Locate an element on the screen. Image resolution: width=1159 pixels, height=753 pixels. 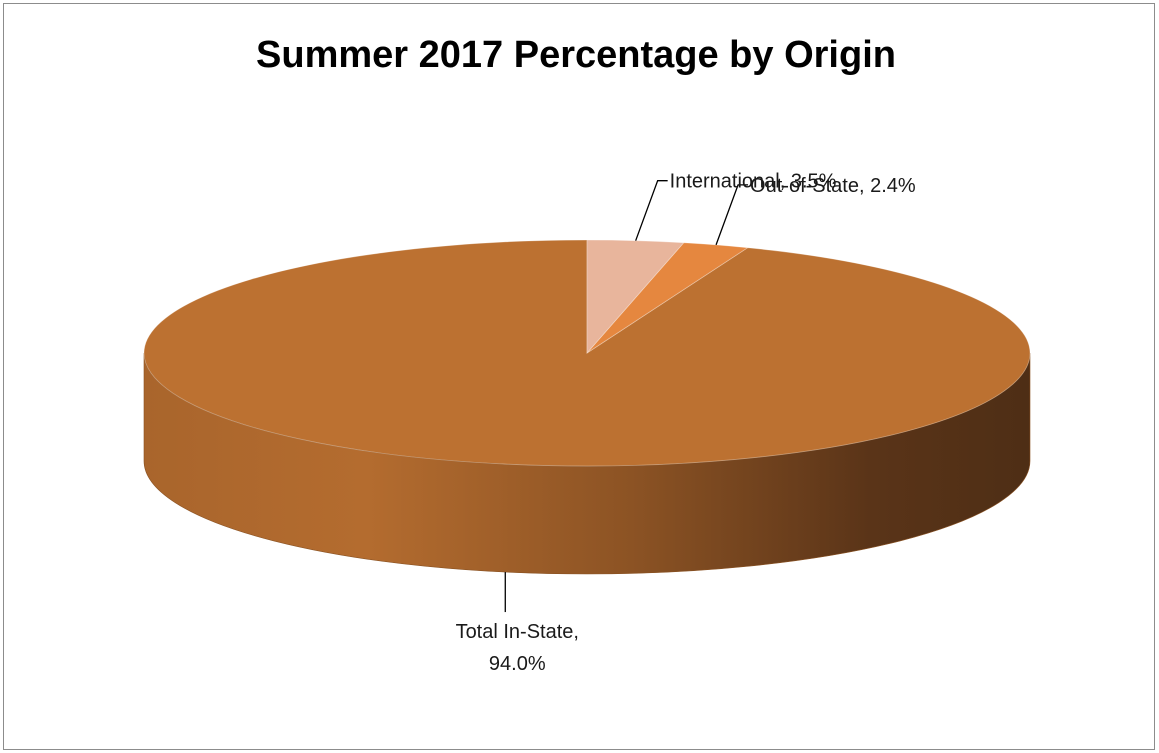
chart-title: Summer 2017 Percentage by Origin is located at coordinates (576, 55).